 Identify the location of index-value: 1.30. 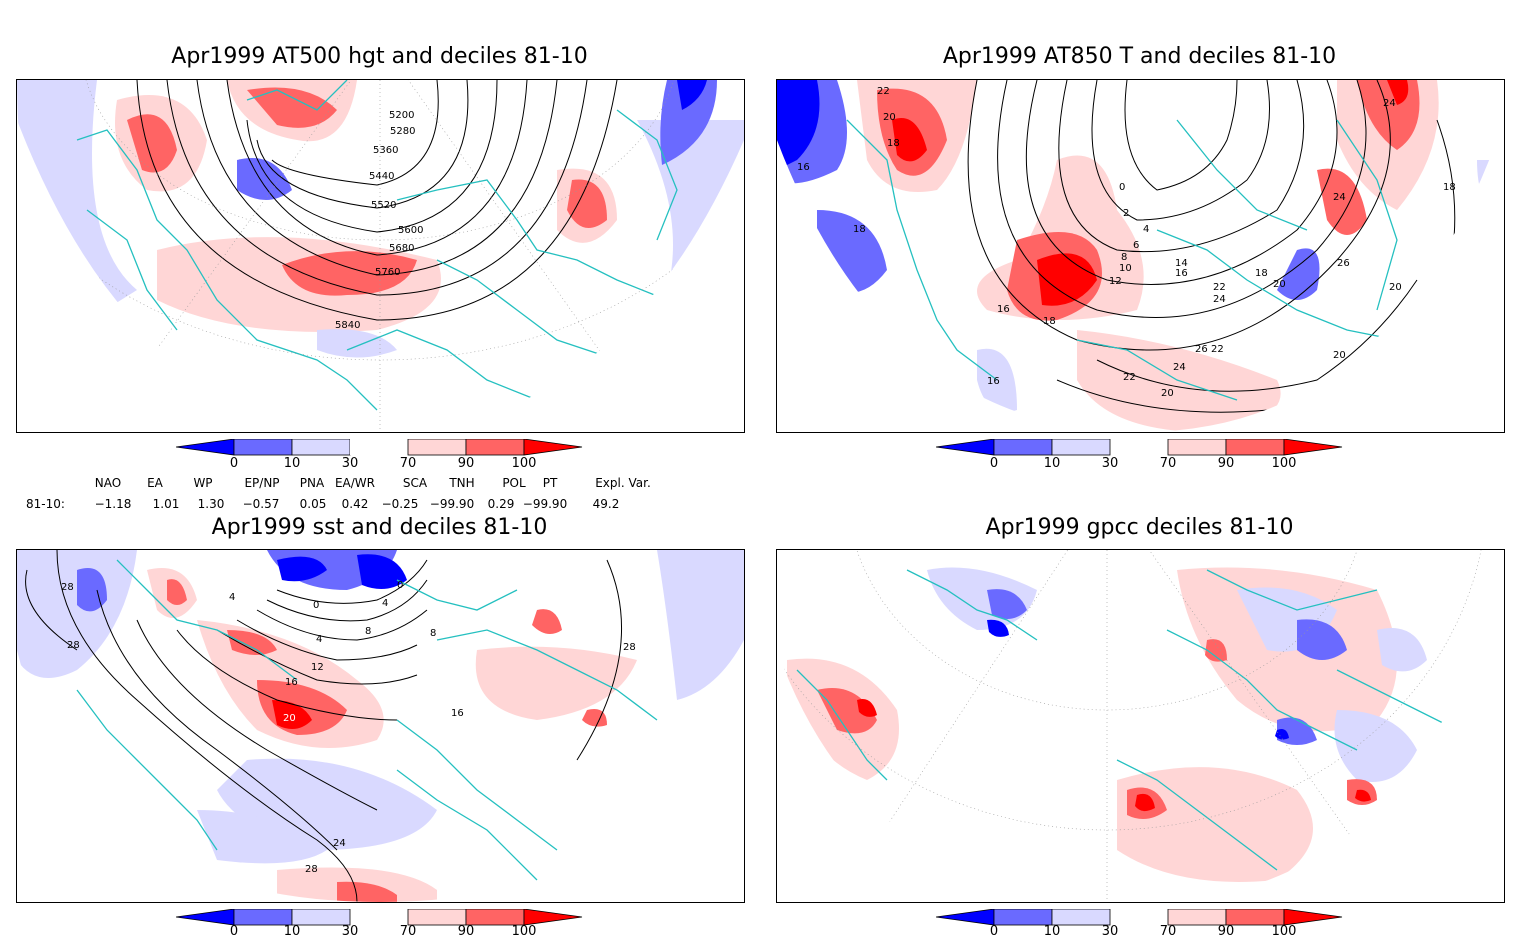
(211, 504).